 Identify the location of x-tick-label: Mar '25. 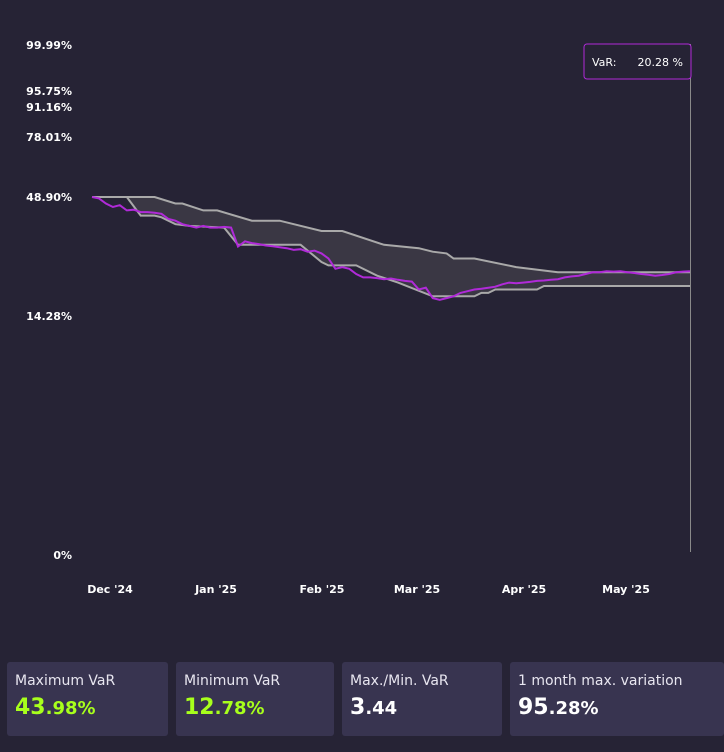
(417, 589).